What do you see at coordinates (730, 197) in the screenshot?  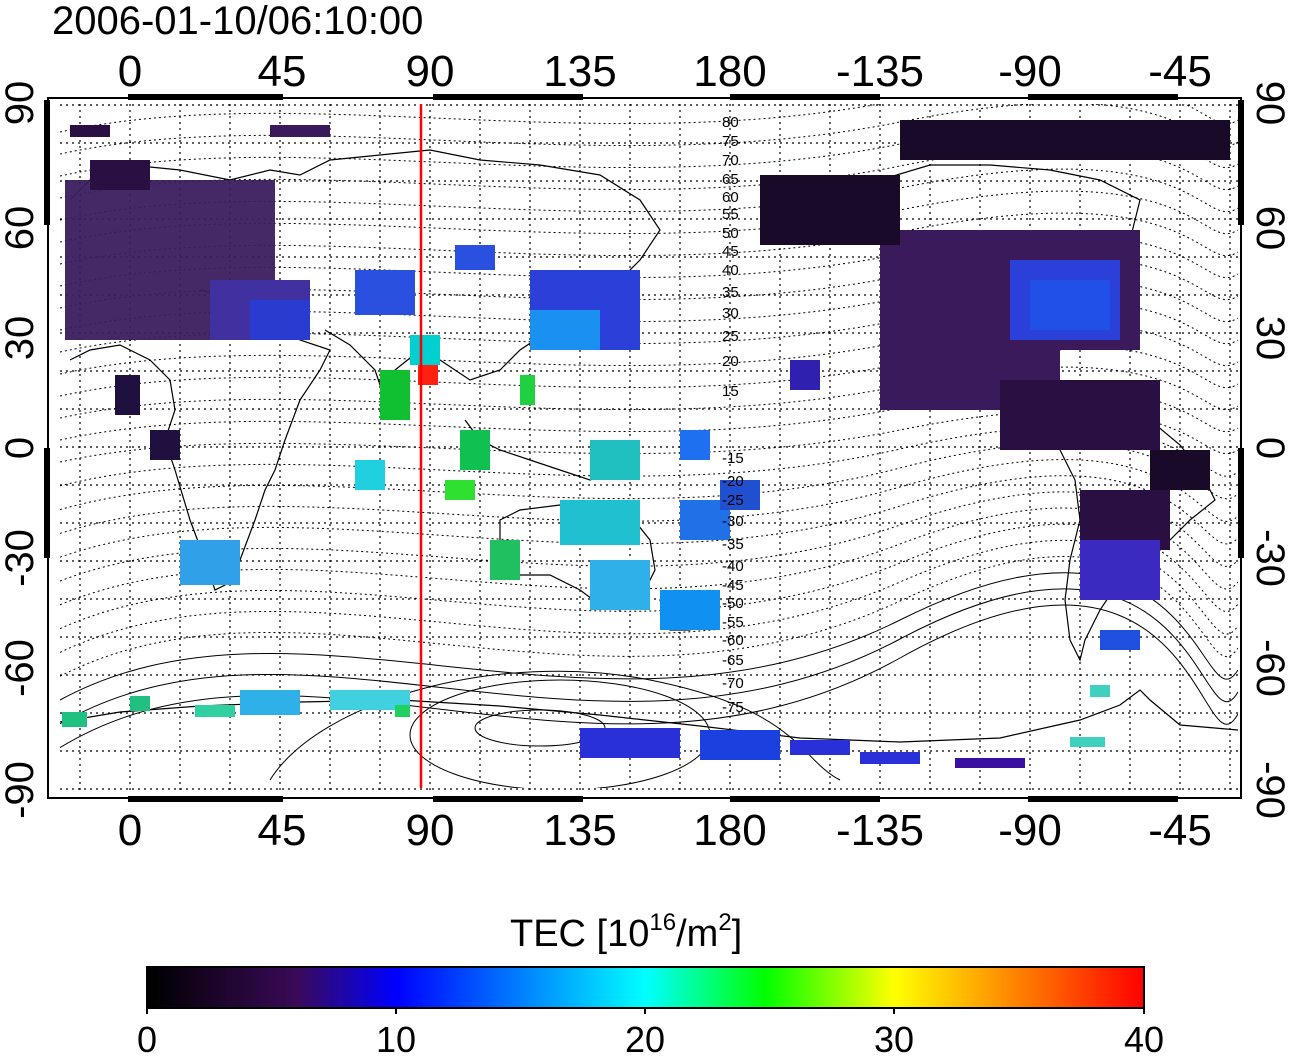 I see `contour-label: 60` at bounding box center [730, 197].